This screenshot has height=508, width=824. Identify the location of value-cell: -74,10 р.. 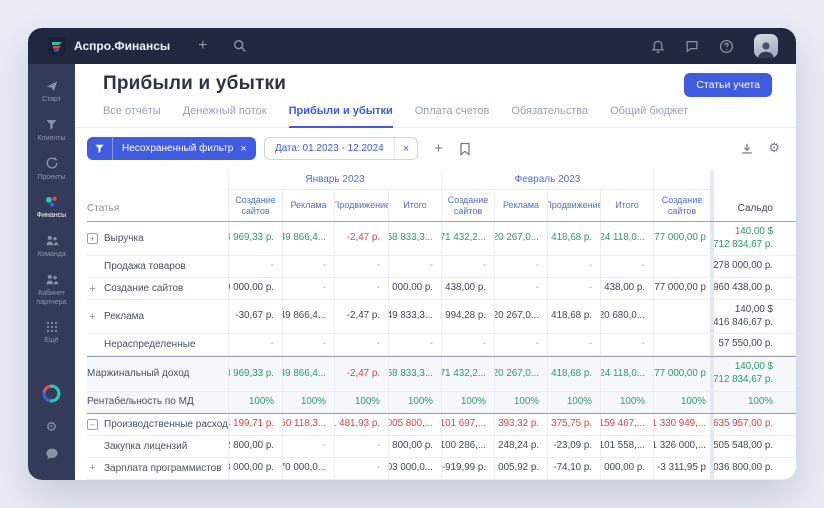
(573, 468).